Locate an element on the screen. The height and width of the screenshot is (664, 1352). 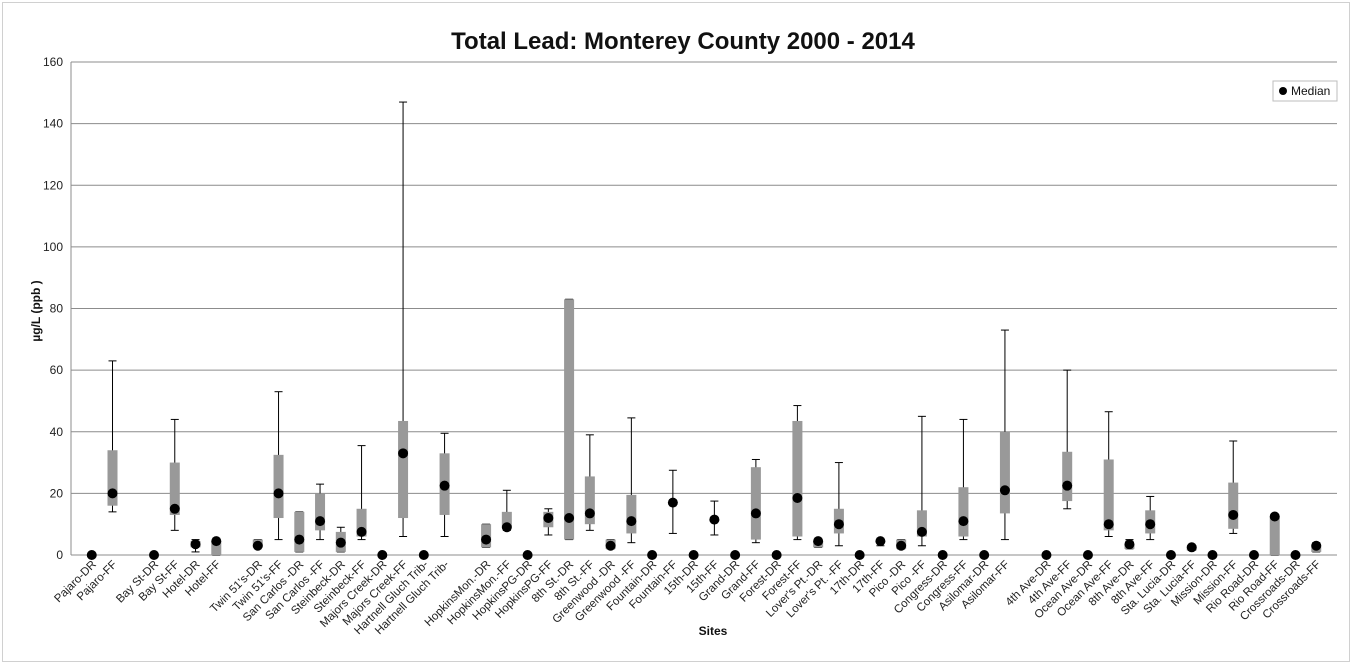
y-axis-ticks: 0 20 40 60 80 100 120 140 160 is located at coordinates (53, 308).